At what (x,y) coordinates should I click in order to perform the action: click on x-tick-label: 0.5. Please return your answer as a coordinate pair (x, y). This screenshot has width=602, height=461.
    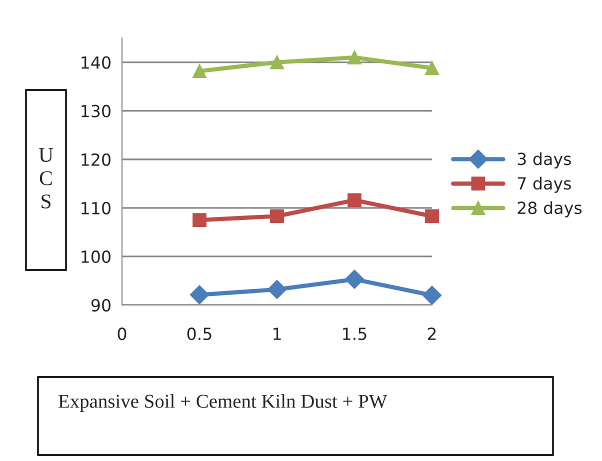
    Looking at the image, I should click on (199, 334).